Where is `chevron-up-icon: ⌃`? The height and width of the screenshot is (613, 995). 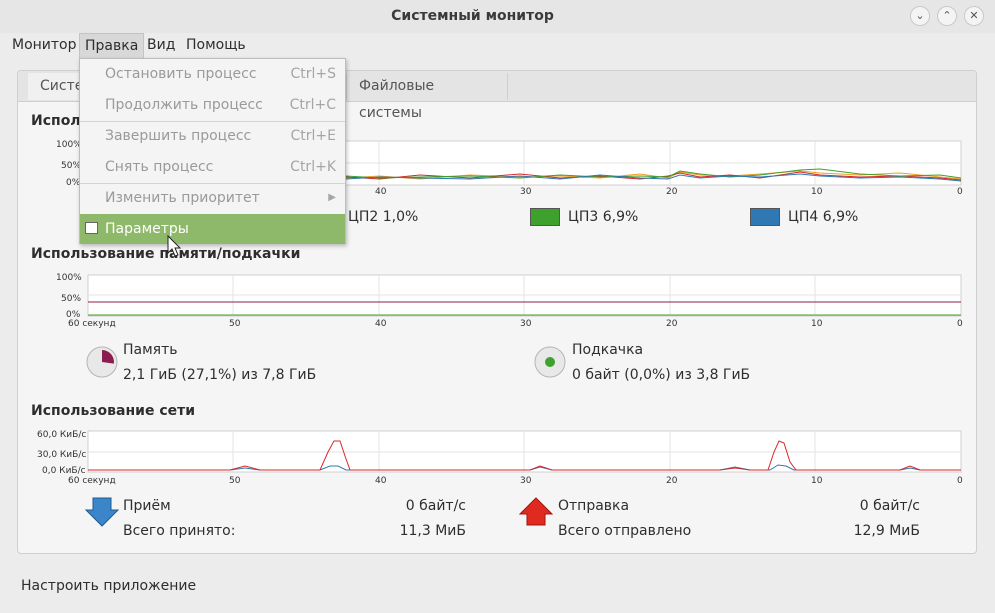 chevron-up-icon: ⌃ is located at coordinates (947, 15).